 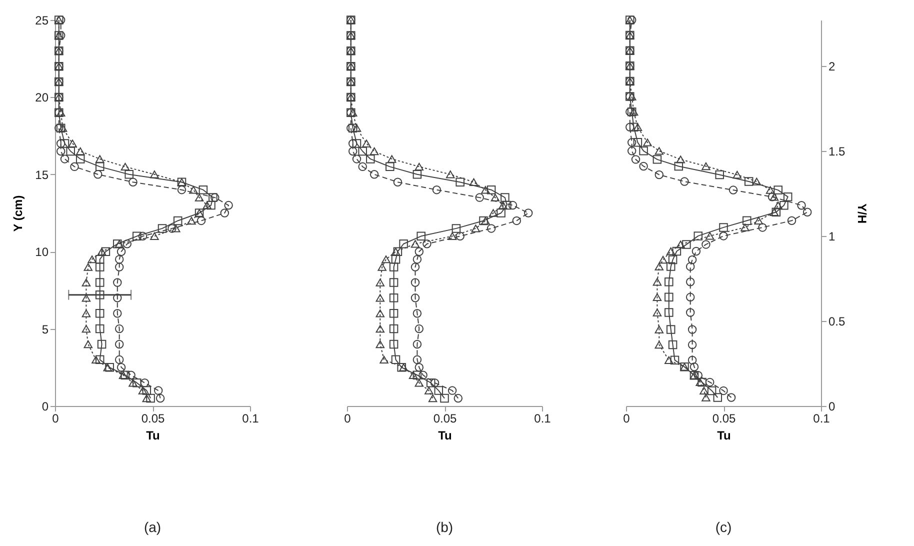 What do you see at coordinates (42, 175) in the screenshot?
I see `y-tick-label: 15` at bounding box center [42, 175].